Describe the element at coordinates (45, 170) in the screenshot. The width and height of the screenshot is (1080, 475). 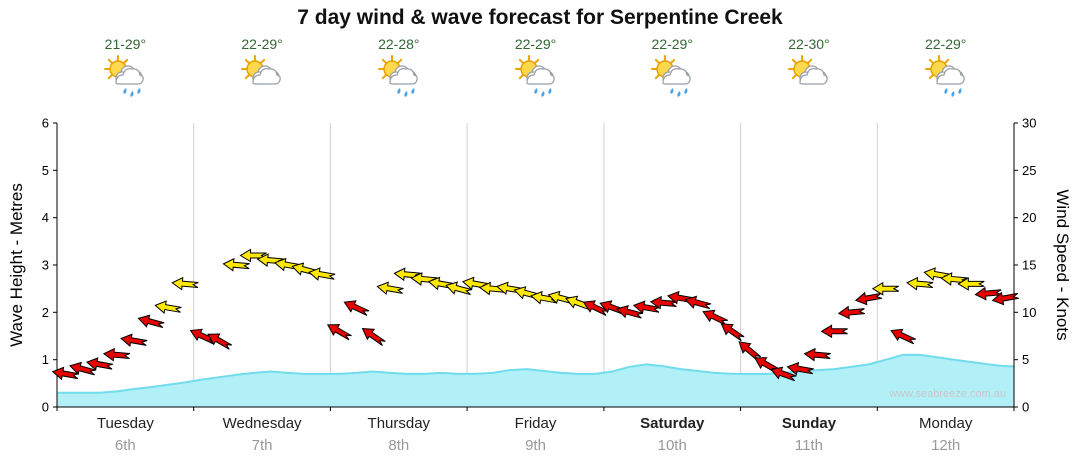
I see `left-axis-tick-label: 5` at that location.